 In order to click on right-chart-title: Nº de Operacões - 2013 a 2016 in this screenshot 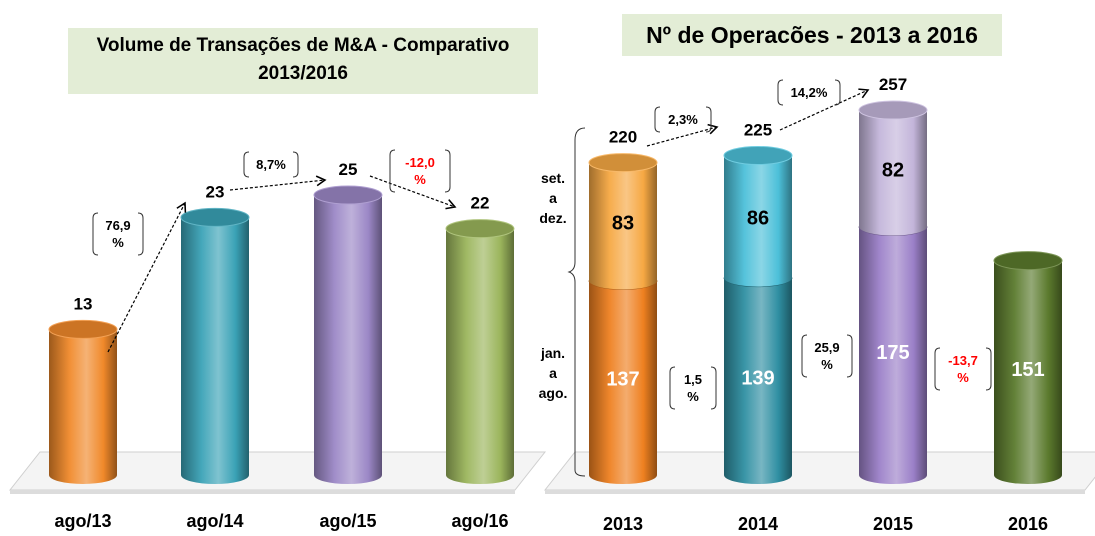, I will do `click(812, 35)`.